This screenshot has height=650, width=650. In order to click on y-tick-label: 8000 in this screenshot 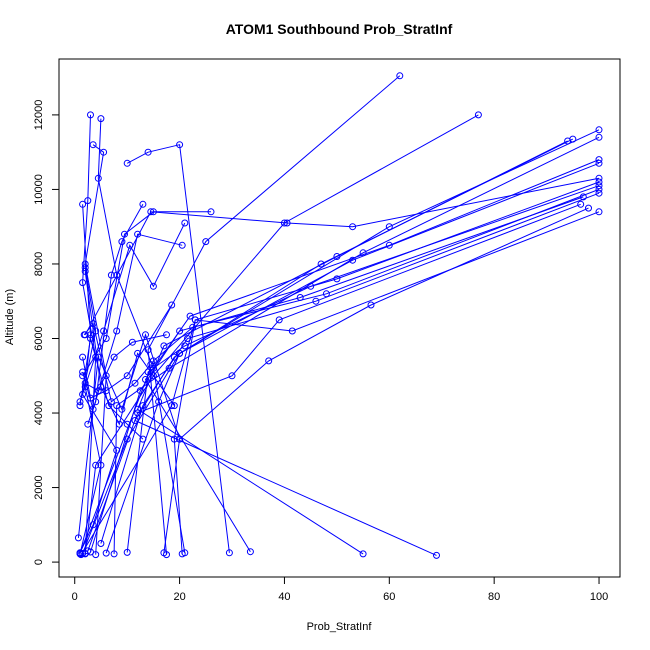, I will do `click(39, 264)`.